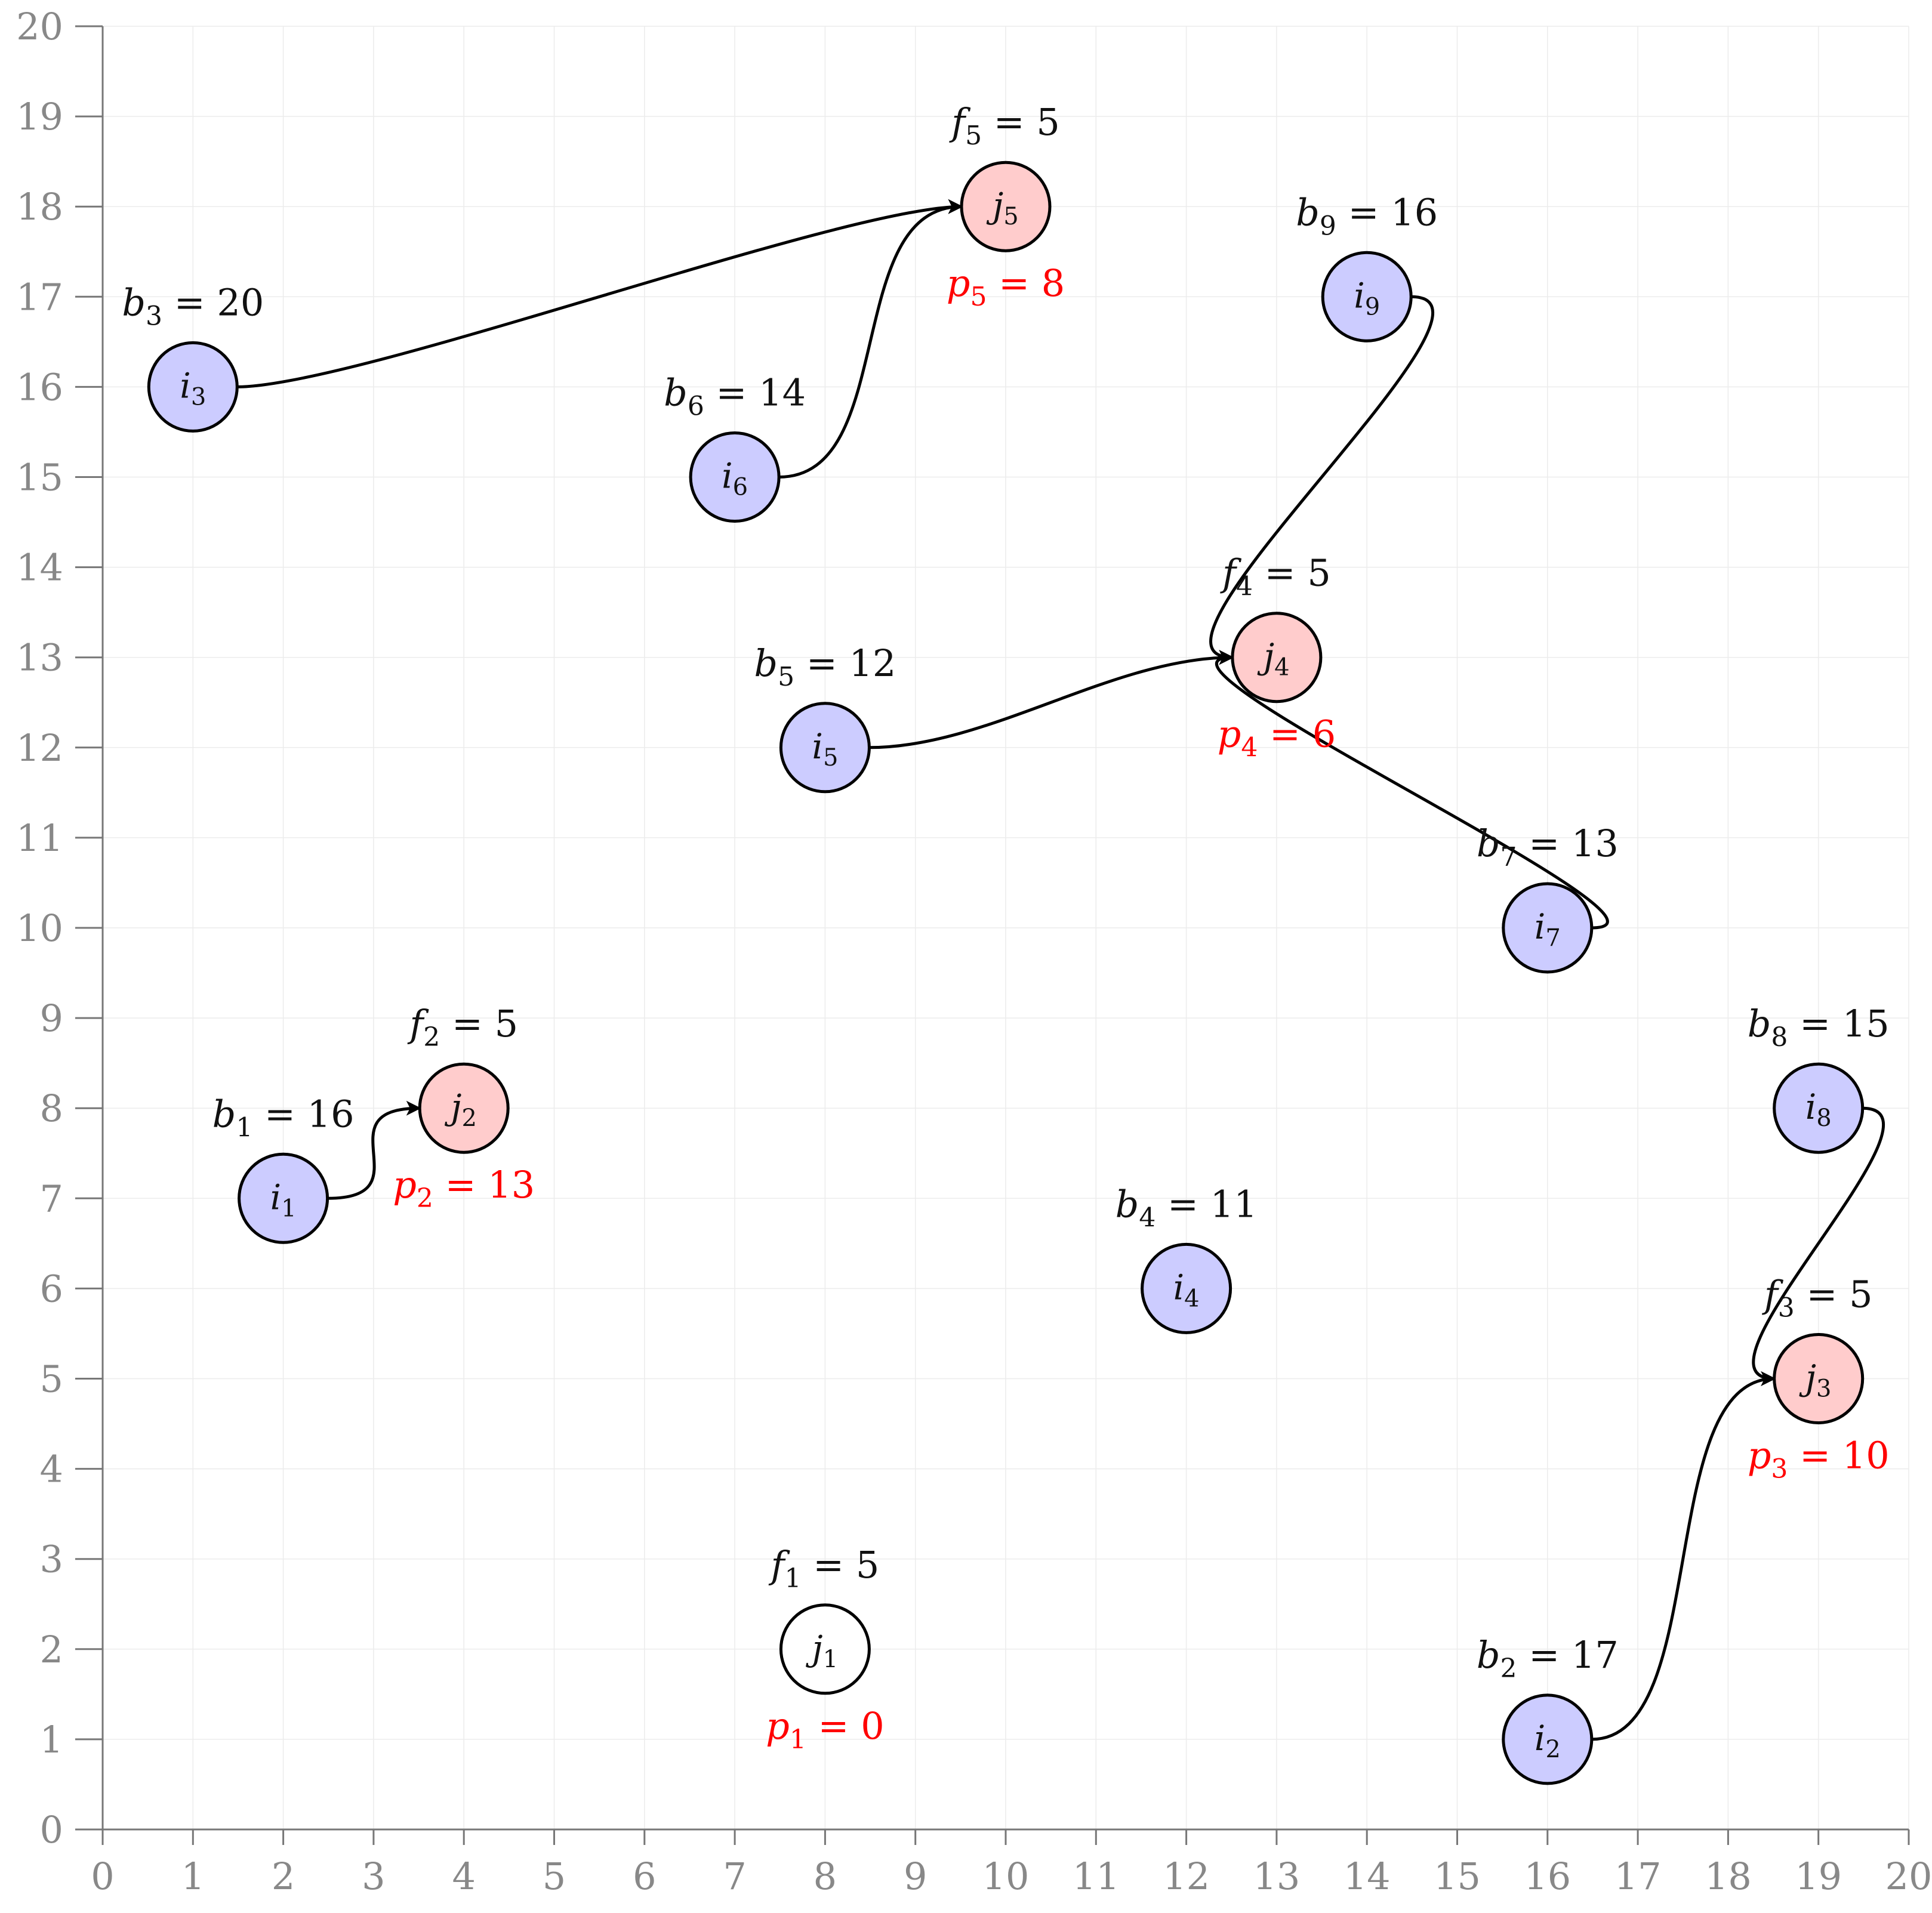  Describe the element at coordinates (39, 928) in the screenshot. I see `y-tick-label: 10` at that location.